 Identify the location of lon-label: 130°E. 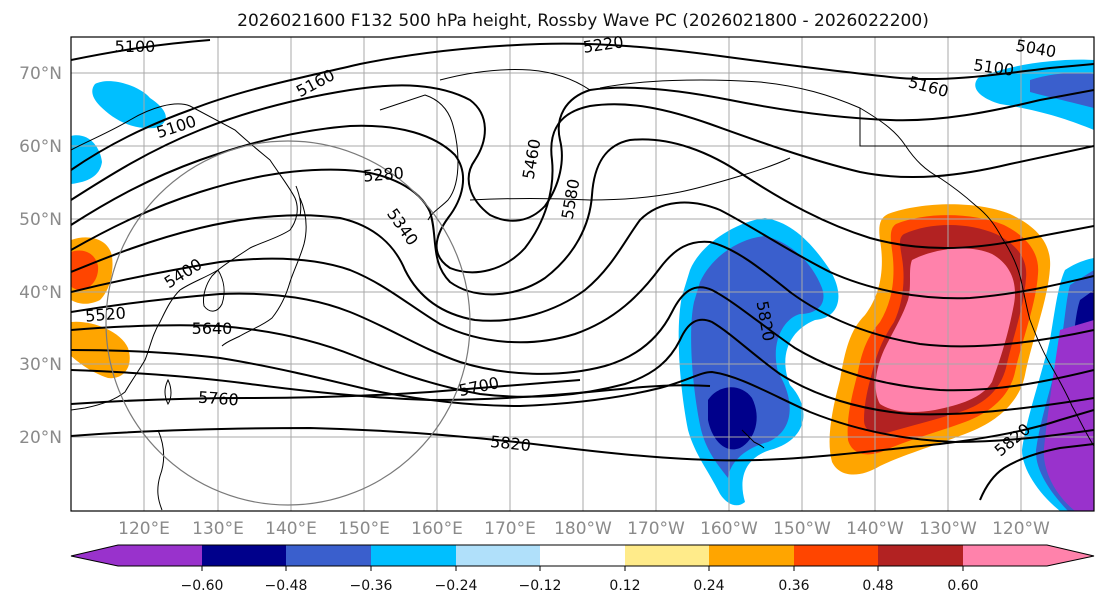
(218, 529).